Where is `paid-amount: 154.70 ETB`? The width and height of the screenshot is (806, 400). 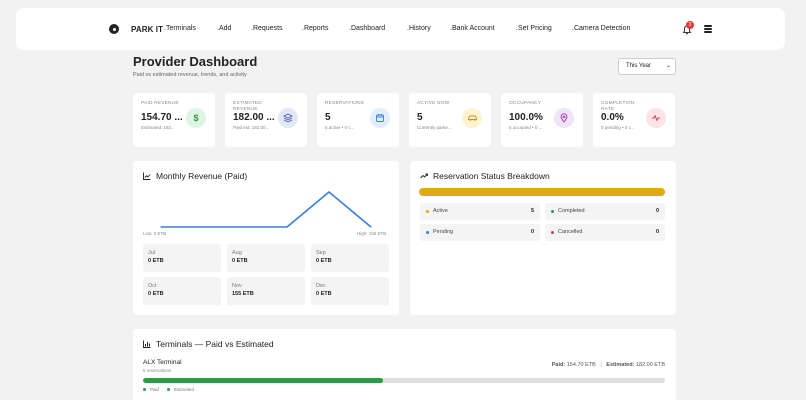
paid-amount: 154.70 ETB is located at coordinates (581, 365).